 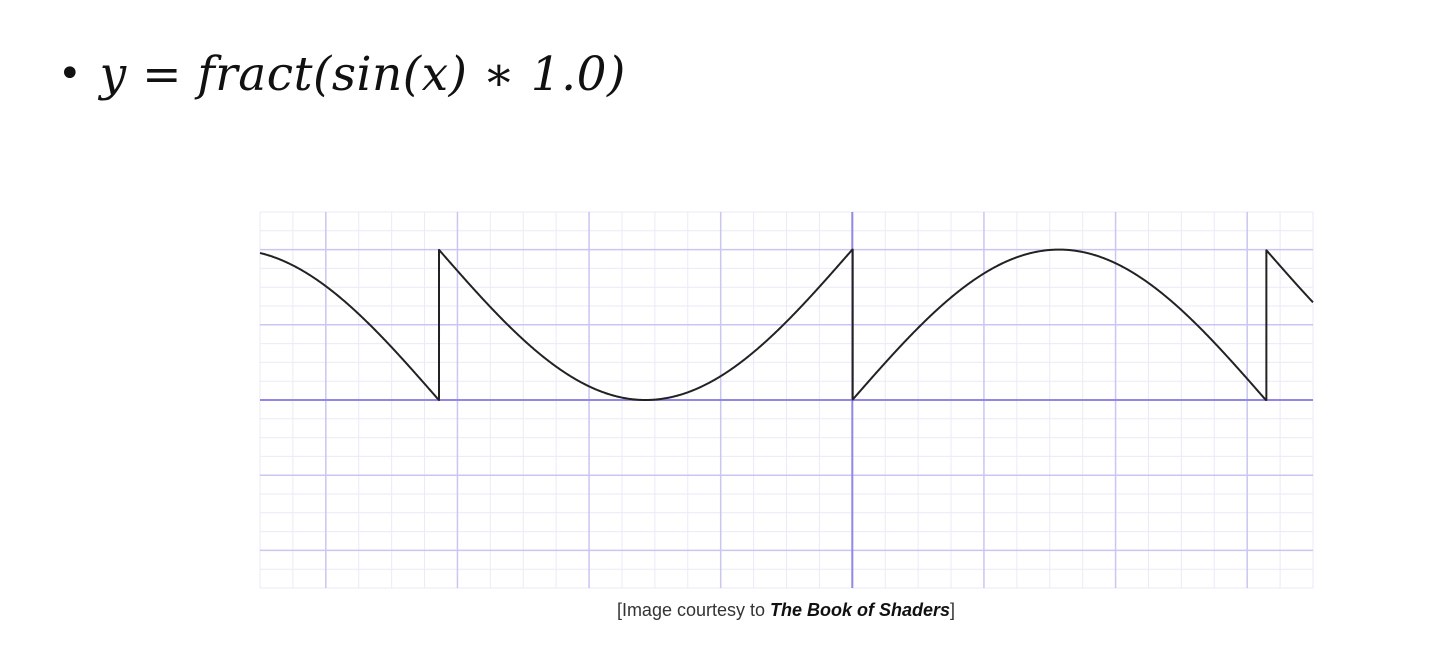 What do you see at coordinates (860, 610) in the screenshot?
I see `caption-book-title: The Book of Shaders` at bounding box center [860, 610].